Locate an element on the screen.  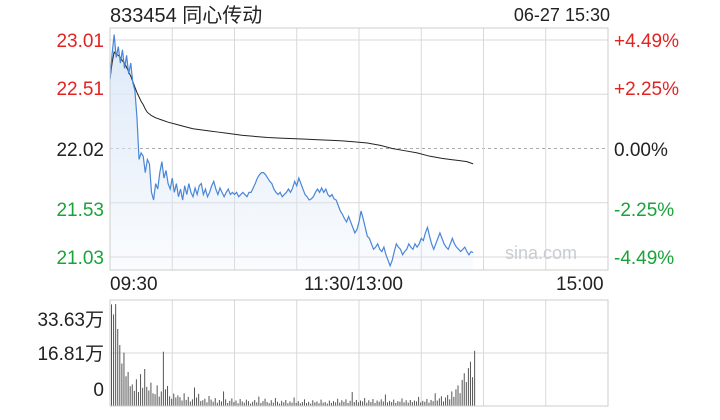
datetime-label: 06-27 15:30 is located at coordinates (561, 15).